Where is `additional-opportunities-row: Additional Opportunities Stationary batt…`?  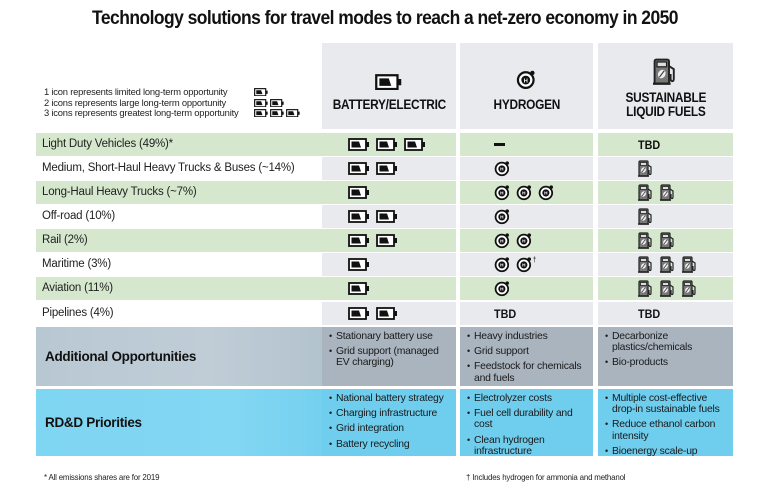
additional-opportunities-row: Additional Opportunities Stationary batt… is located at coordinates (384, 356).